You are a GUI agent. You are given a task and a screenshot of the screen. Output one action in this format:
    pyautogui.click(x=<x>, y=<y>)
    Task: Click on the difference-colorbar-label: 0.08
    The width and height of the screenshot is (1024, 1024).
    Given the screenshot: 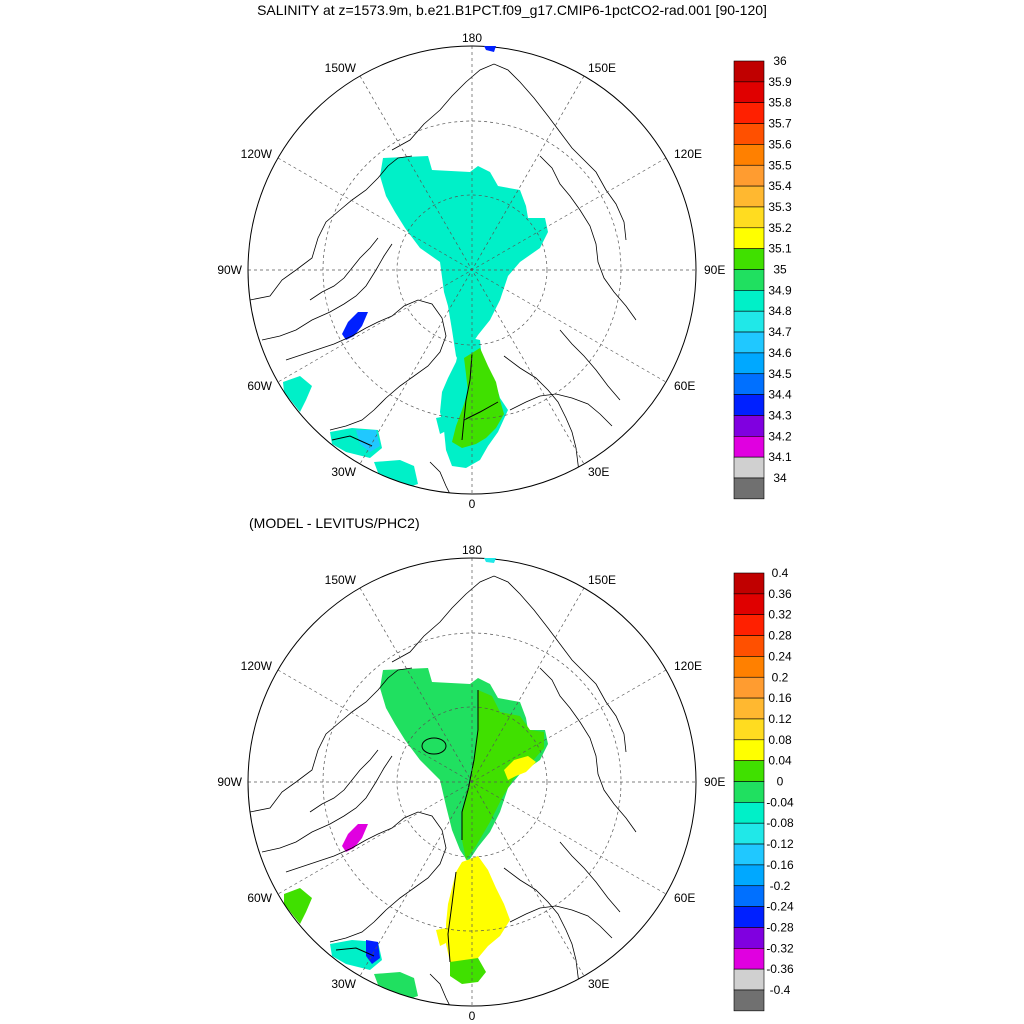 What is the action you would take?
    pyautogui.click(x=780, y=740)
    